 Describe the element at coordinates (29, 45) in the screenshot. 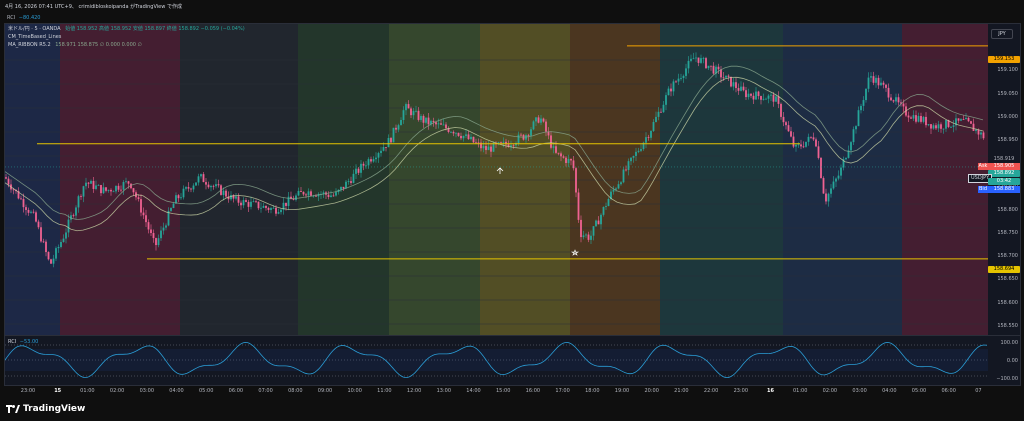

I see `legend-indicator-2: MA_RIBBON R5.2` at that location.